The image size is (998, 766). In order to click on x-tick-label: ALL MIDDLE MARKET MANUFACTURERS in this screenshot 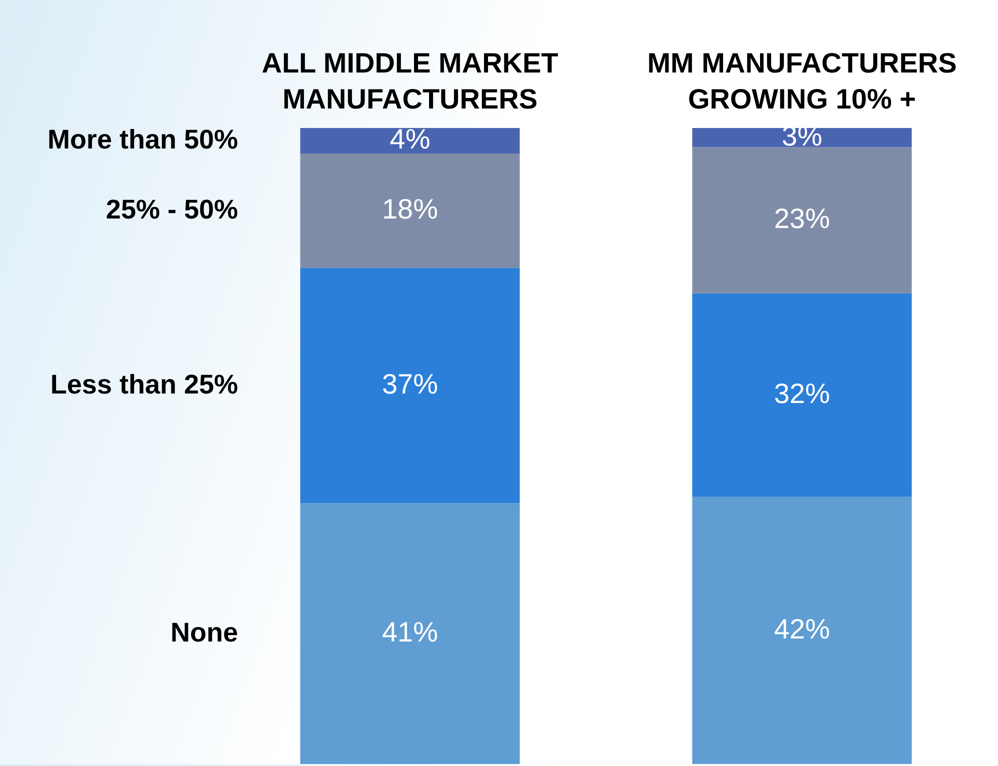, I will do `click(410, 81)`.